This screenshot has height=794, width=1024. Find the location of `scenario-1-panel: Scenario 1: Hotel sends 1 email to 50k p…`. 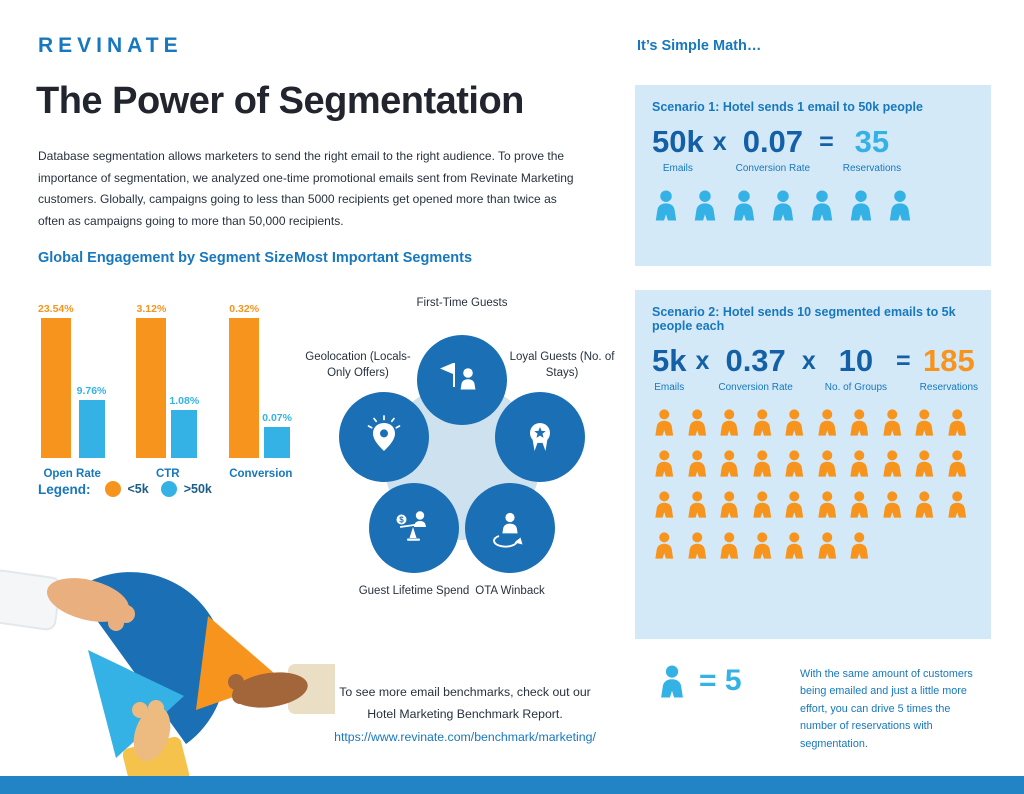

scenario-1-panel: Scenario 1: Hotel sends 1 email to 50k p… is located at coordinates (813, 175).